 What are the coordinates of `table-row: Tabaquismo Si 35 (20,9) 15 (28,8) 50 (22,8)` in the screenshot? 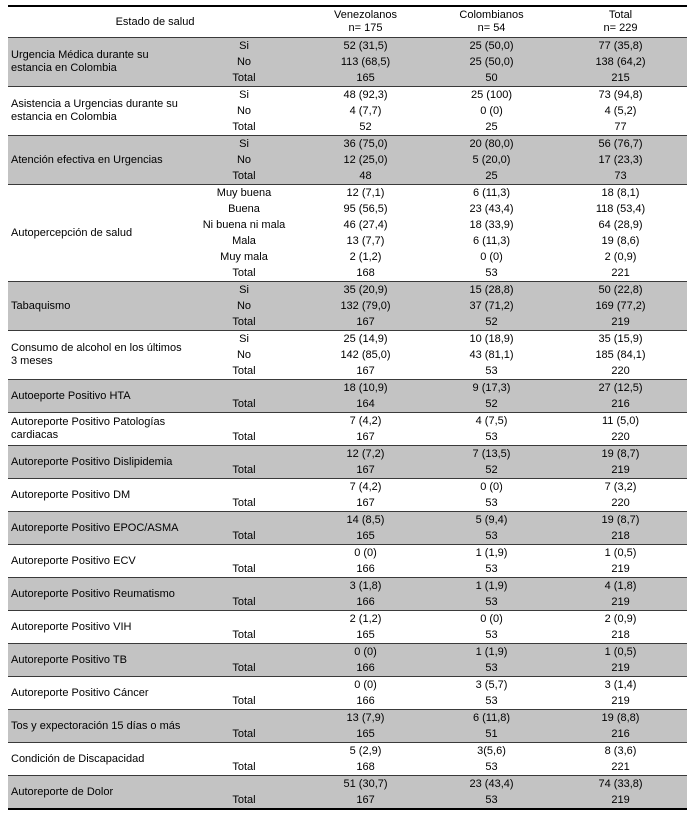 It's located at (348, 306).